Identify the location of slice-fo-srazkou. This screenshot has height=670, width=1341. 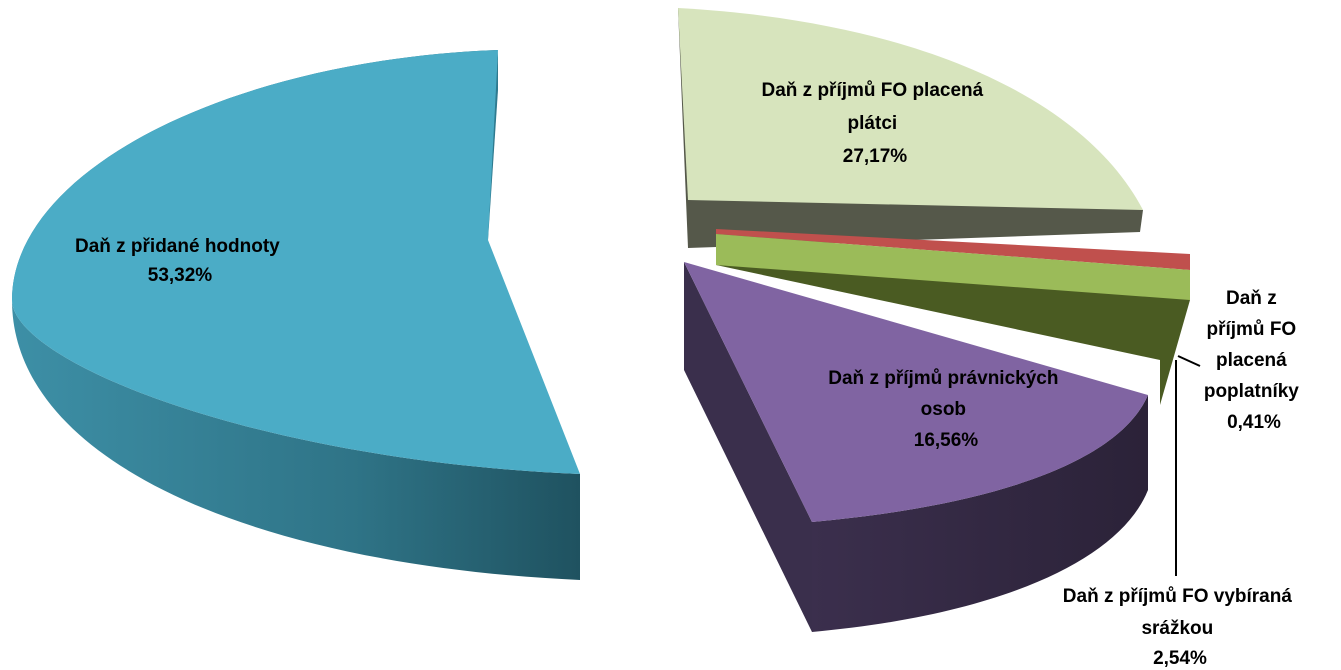
(953, 267).